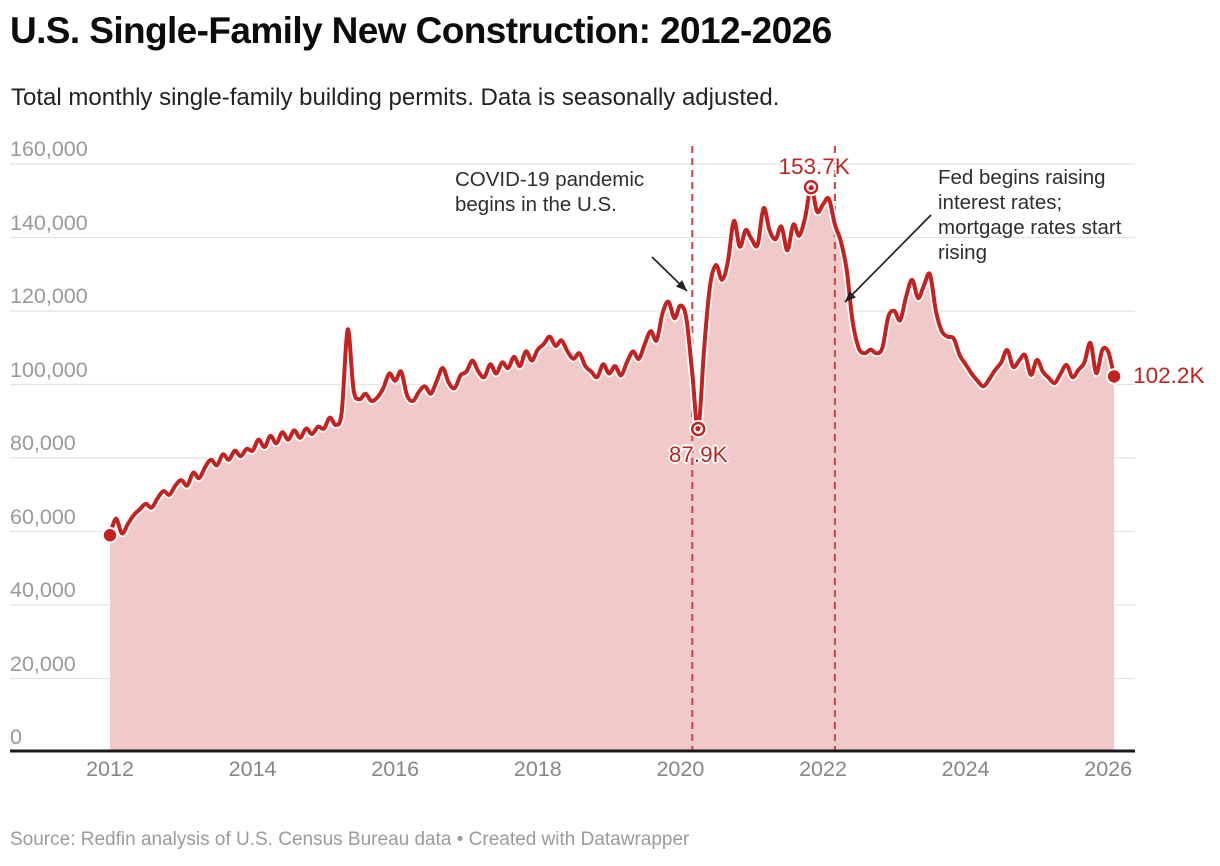 This screenshot has width=1220, height=866. I want to click on x-tick-label: 2012, so click(110, 769).